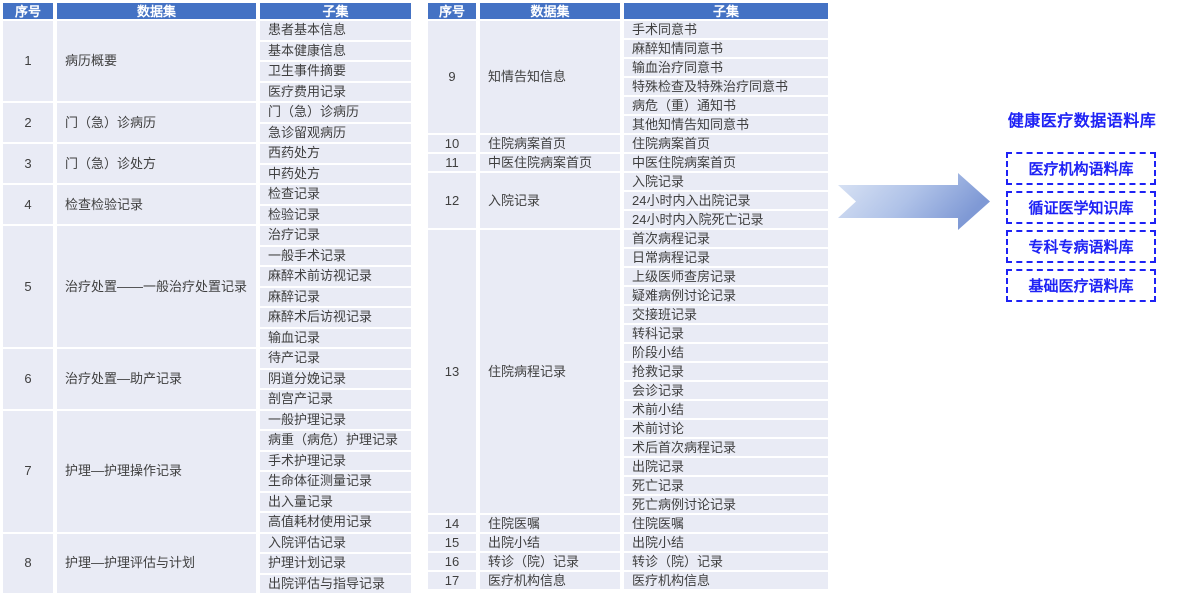 The height and width of the screenshot is (604, 1204). I want to click on dataset-cell: 住院医嘱, so click(550, 523).